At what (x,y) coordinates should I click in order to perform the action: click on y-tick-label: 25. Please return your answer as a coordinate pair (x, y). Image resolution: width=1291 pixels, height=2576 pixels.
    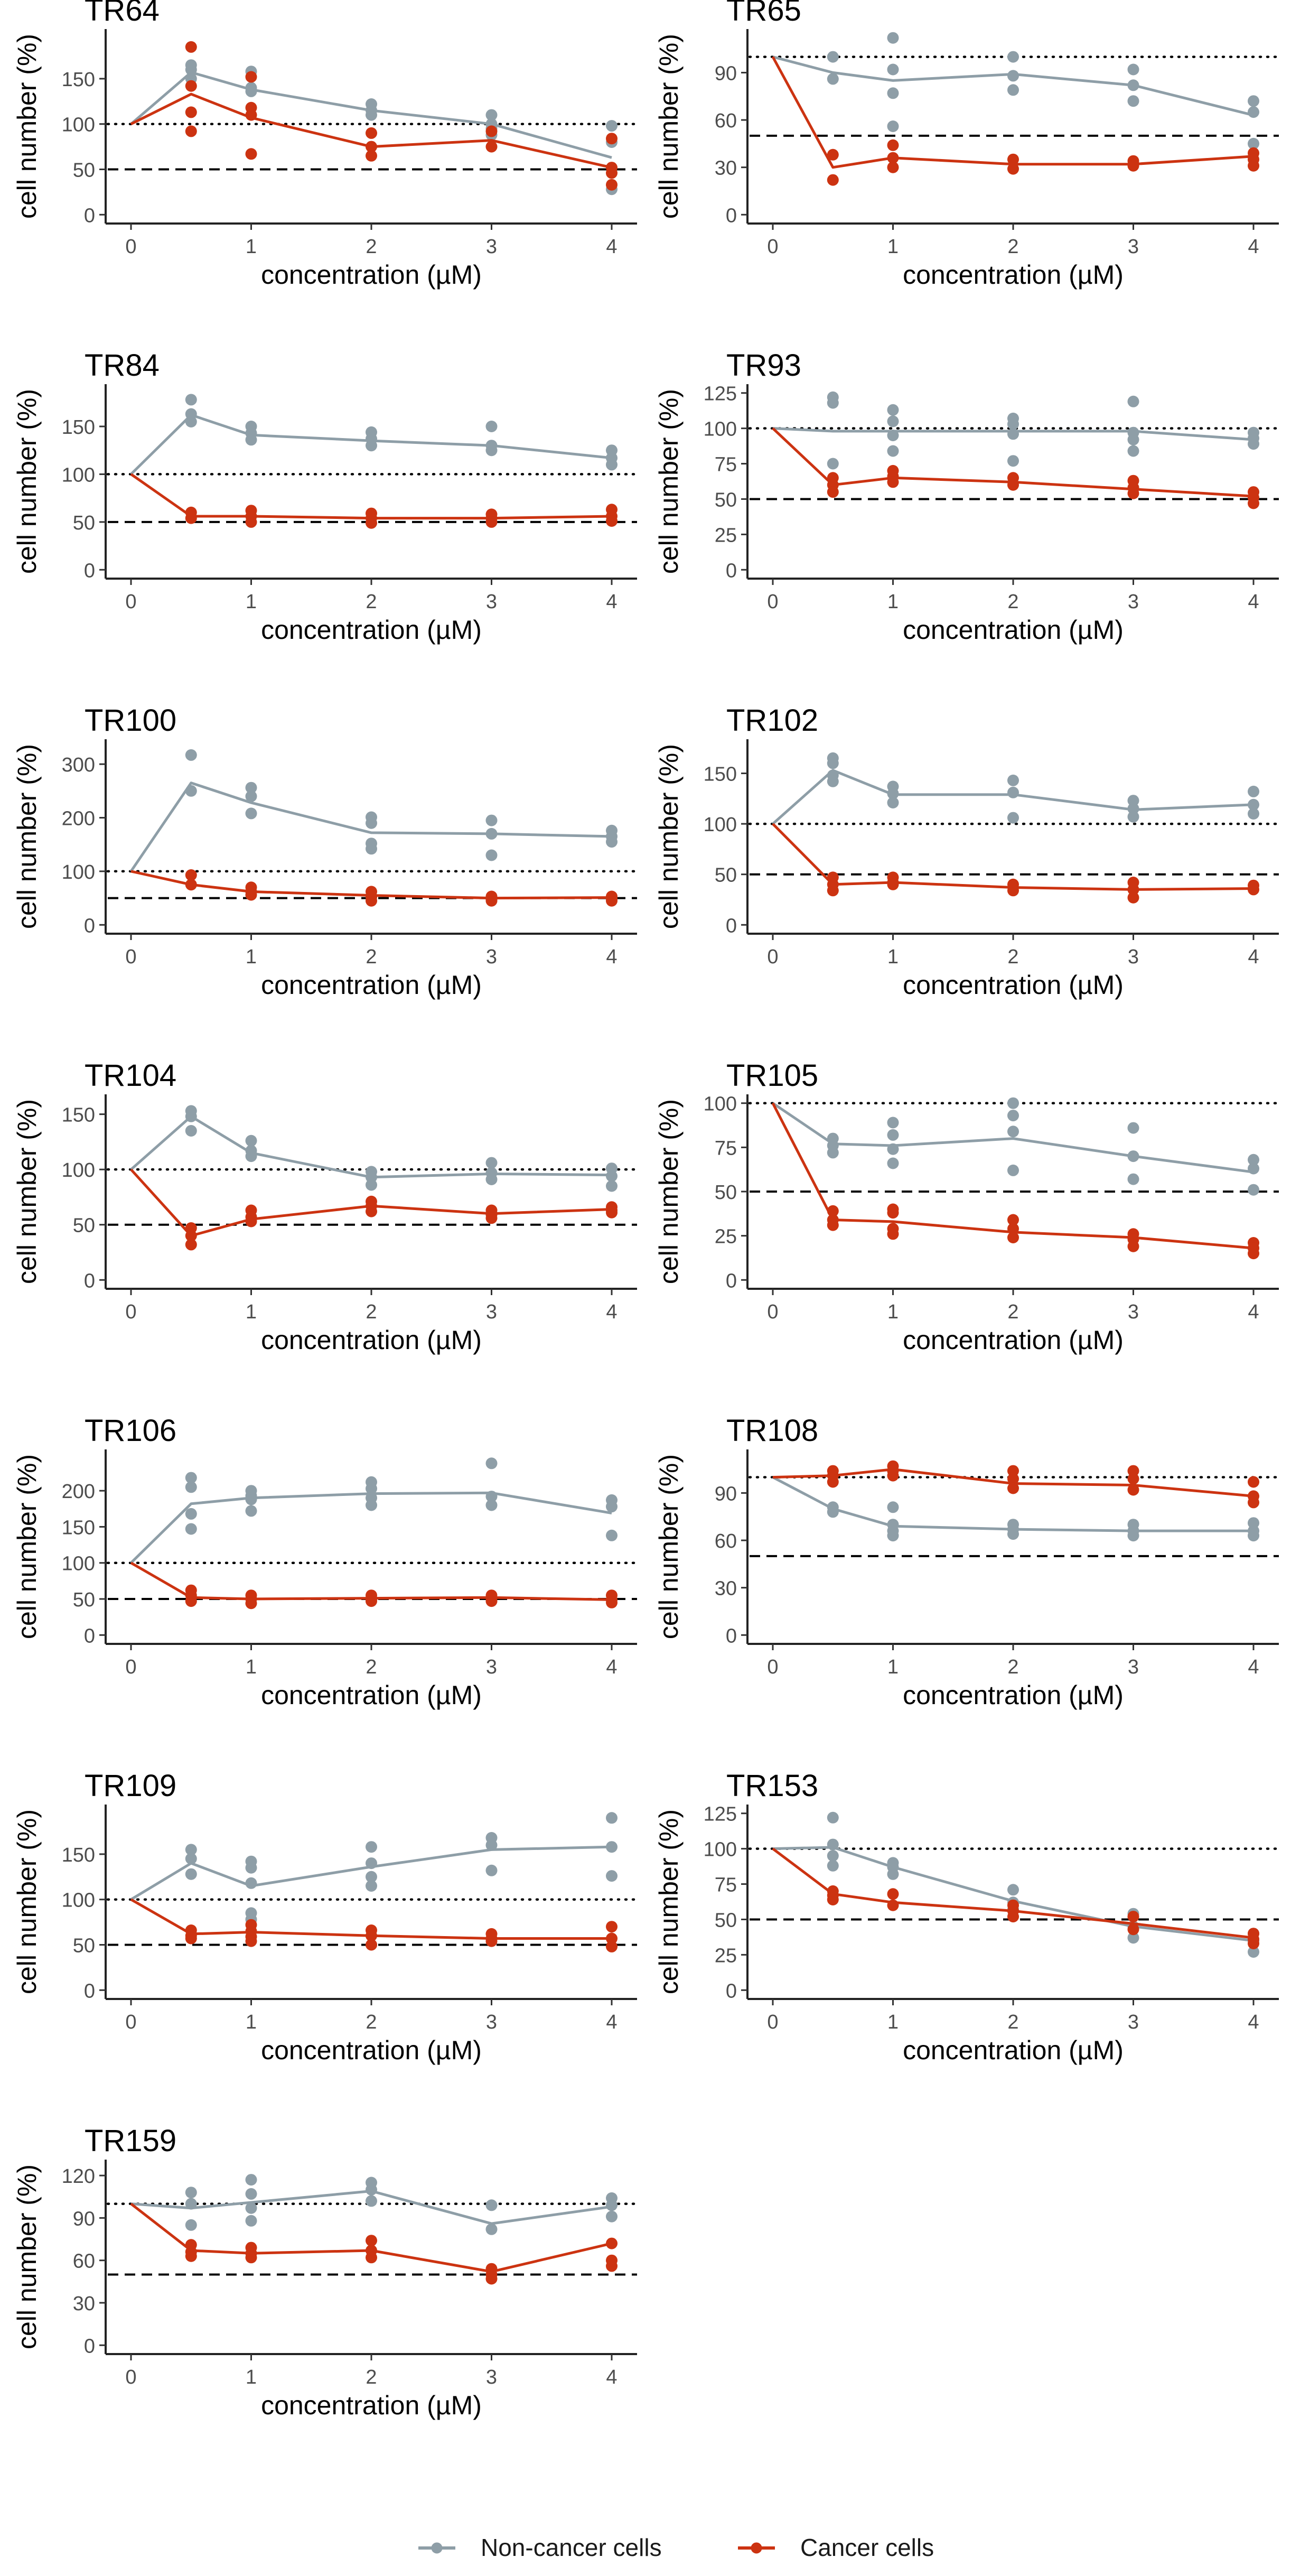
    Looking at the image, I should click on (726, 1237).